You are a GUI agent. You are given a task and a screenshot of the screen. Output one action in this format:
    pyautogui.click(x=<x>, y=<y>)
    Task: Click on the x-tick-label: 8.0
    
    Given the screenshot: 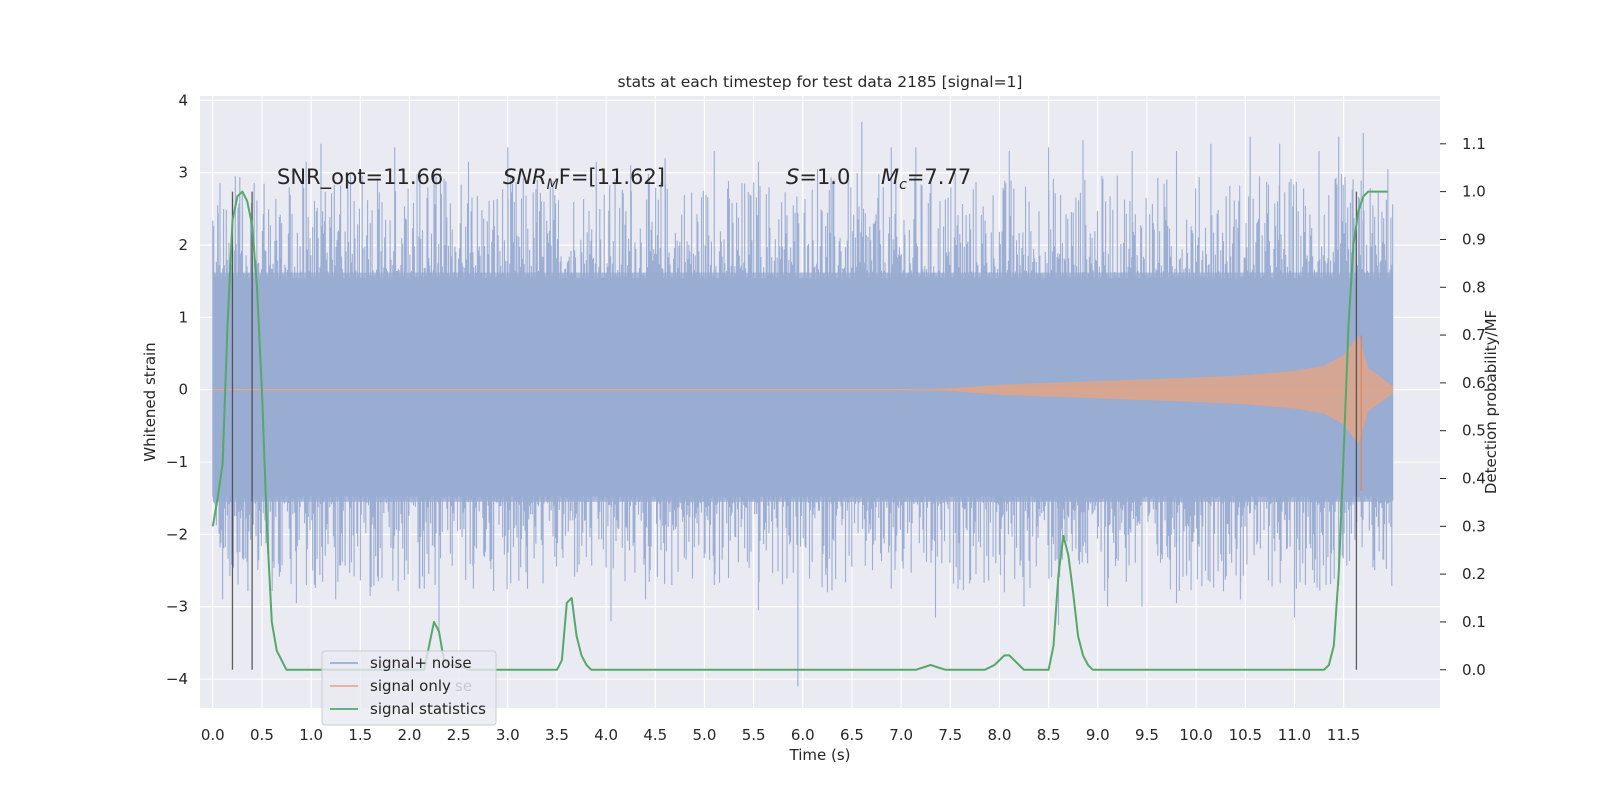 What is the action you would take?
    pyautogui.click(x=1000, y=735)
    